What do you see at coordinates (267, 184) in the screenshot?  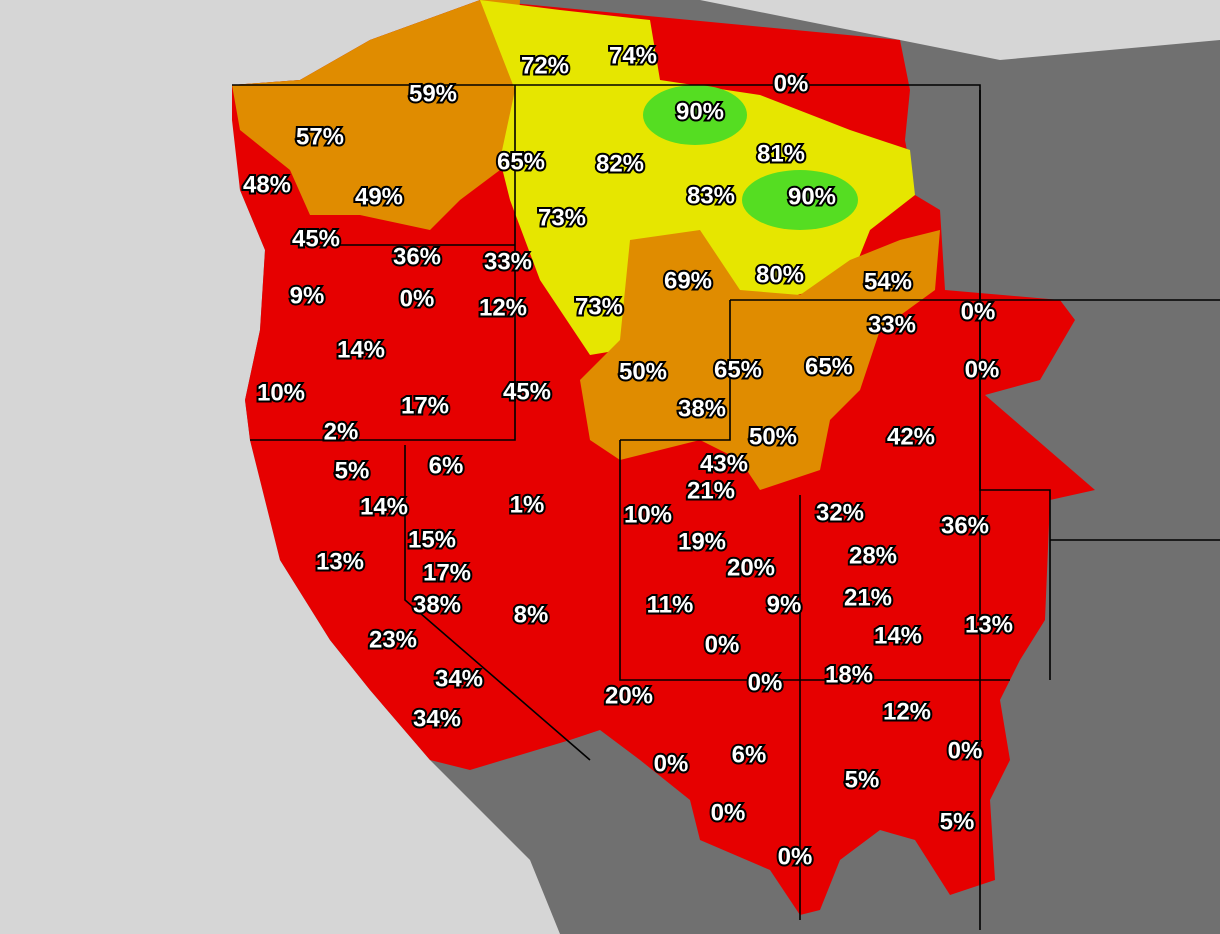 I see `region-label: 48%` at bounding box center [267, 184].